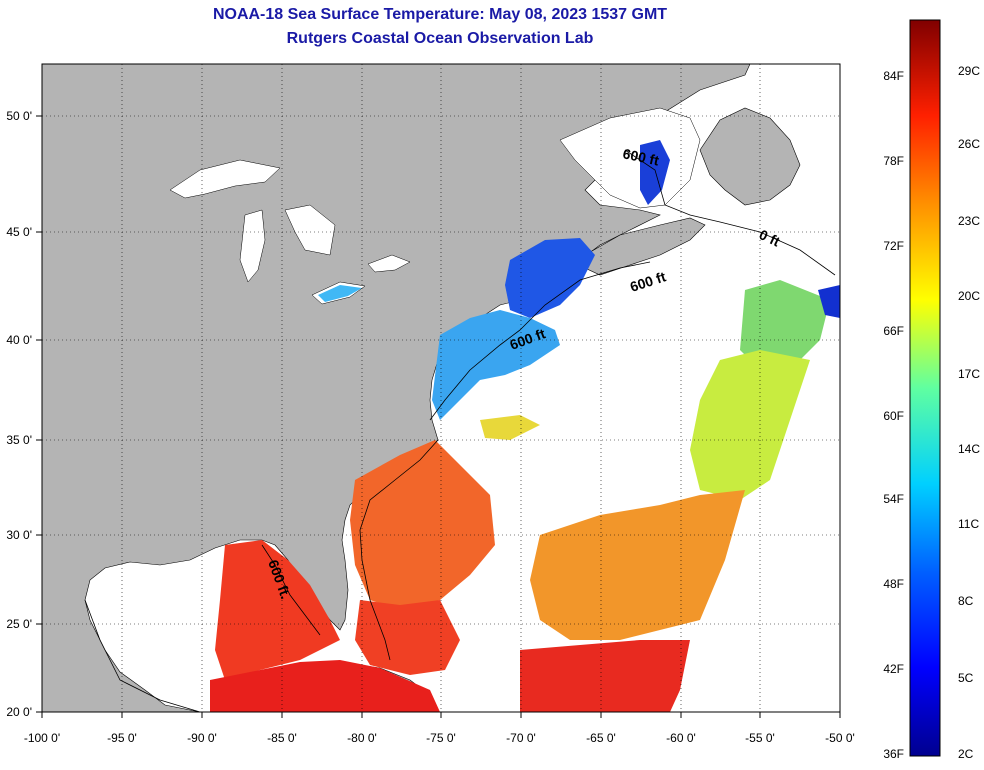  Describe the element at coordinates (893, 246) in the screenshot. I see `colorbar-f-label: 72F` at that location.